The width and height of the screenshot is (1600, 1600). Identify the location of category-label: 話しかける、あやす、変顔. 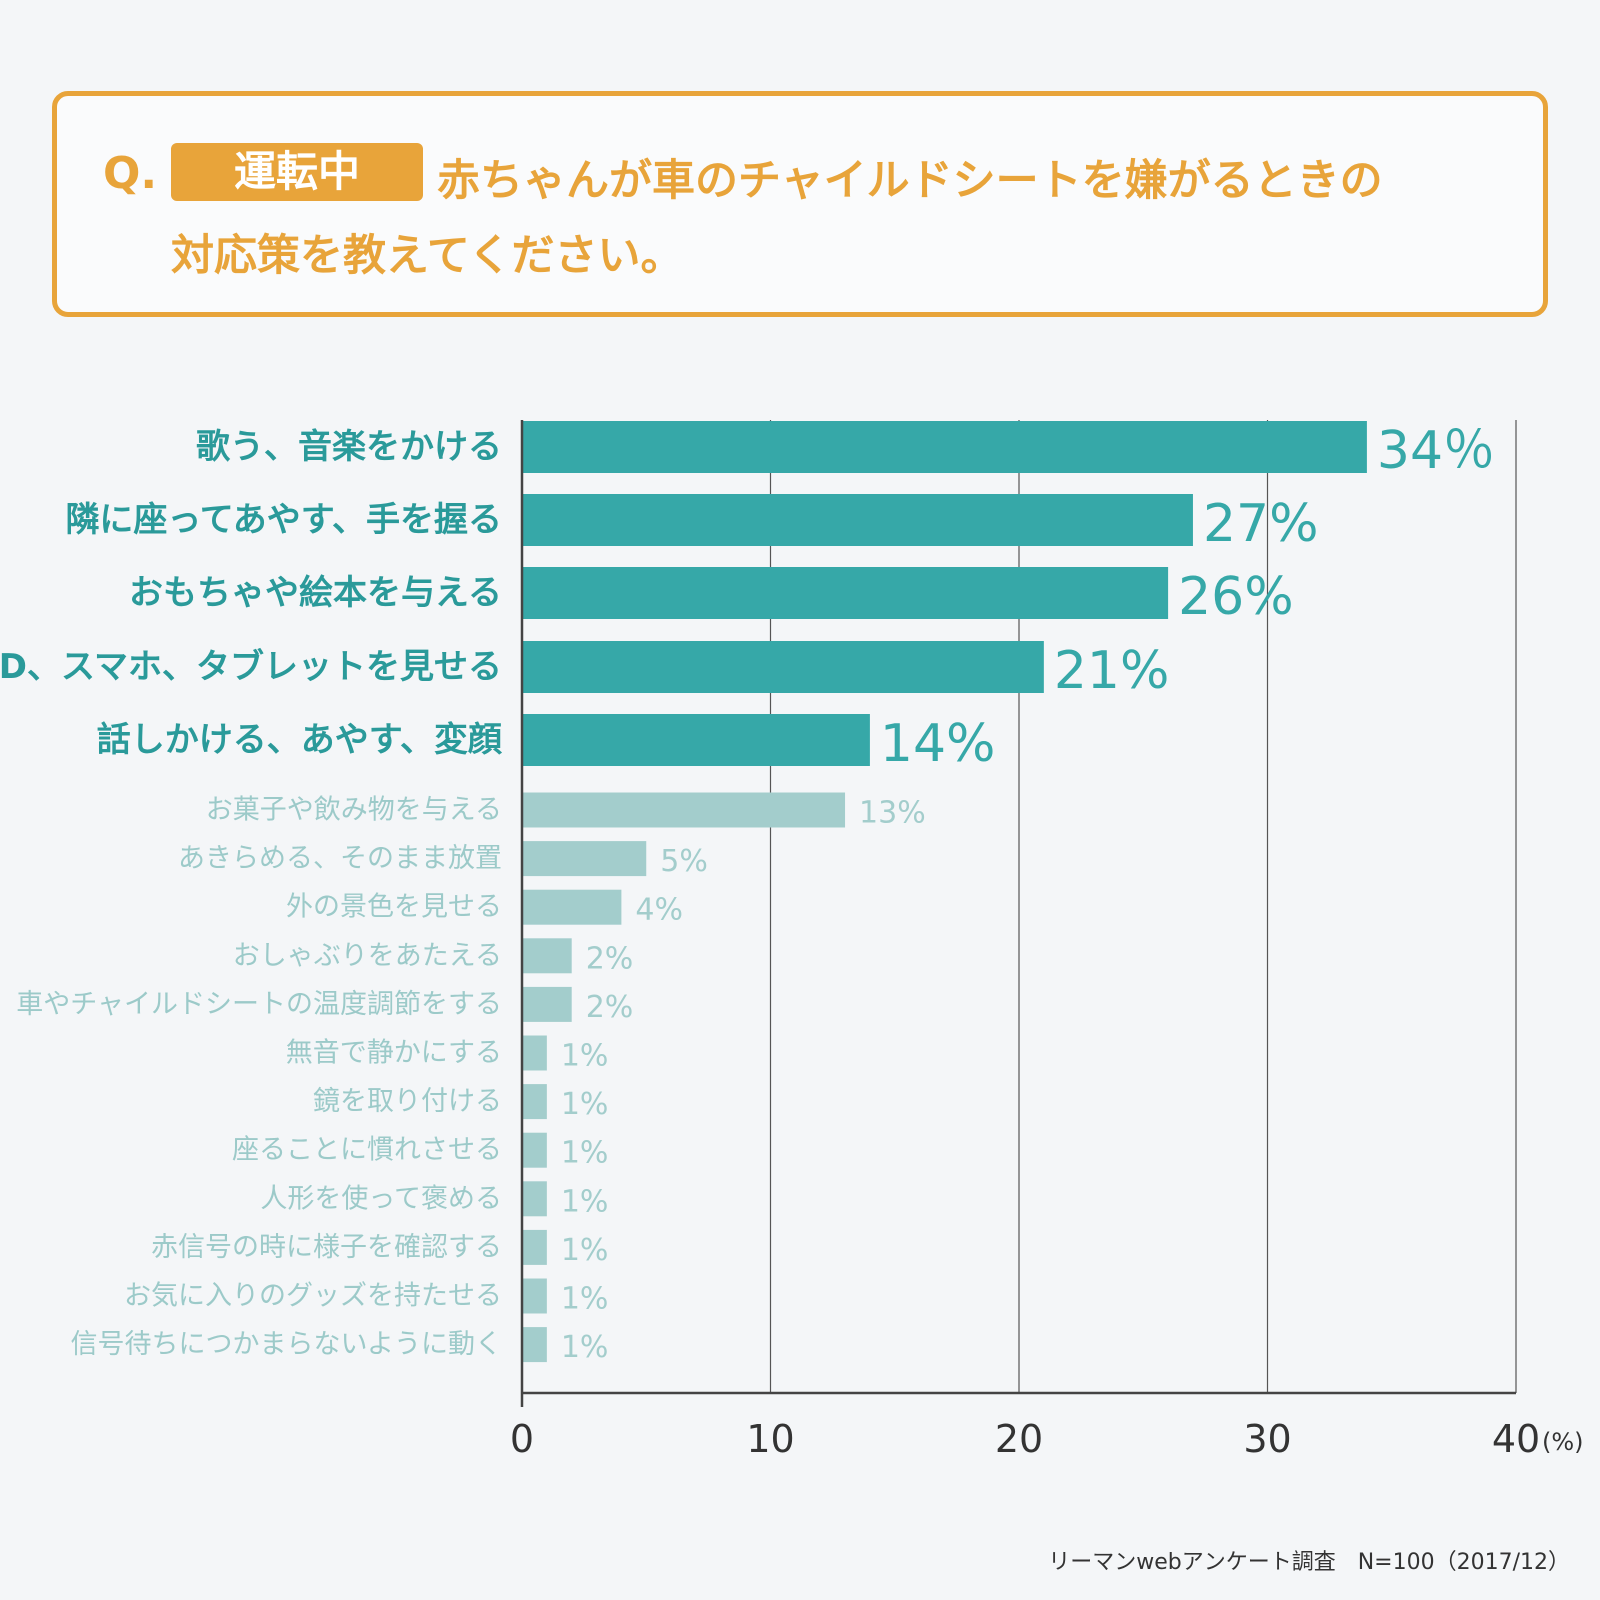
(299, 740).